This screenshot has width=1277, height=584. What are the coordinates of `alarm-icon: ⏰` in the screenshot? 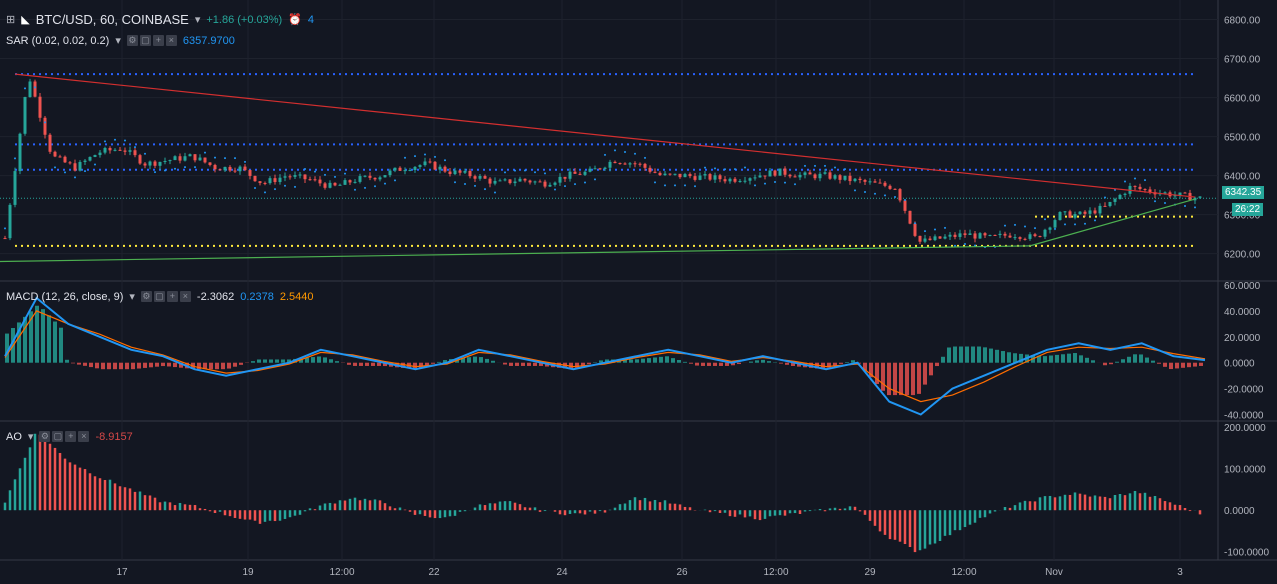 It's located at (295, 20).